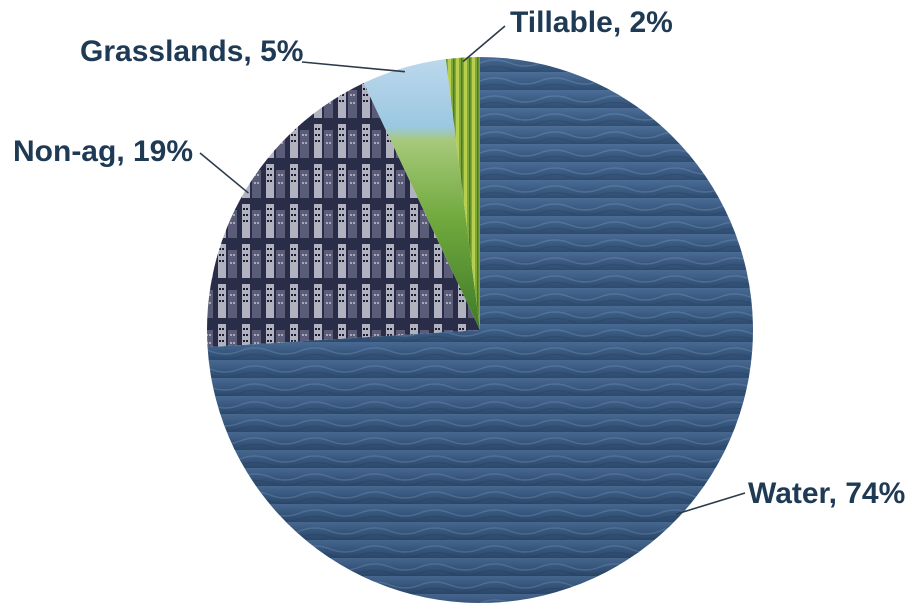  Describe the element at coordinates (826, 493) in the screenshot. I see `slice-label-water: Water, 74%` at that location.